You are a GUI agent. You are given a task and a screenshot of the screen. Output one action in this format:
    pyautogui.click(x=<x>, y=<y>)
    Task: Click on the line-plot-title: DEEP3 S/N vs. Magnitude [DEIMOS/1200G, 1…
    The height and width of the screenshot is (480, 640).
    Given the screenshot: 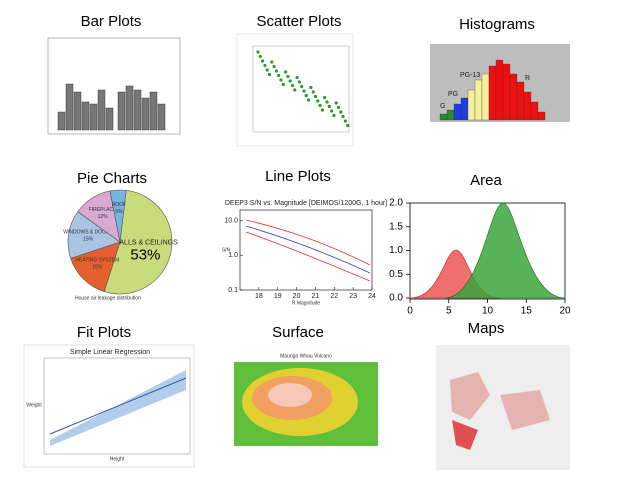 What is the action you would take?
    pyautogui.click(x=306, y=203)
    